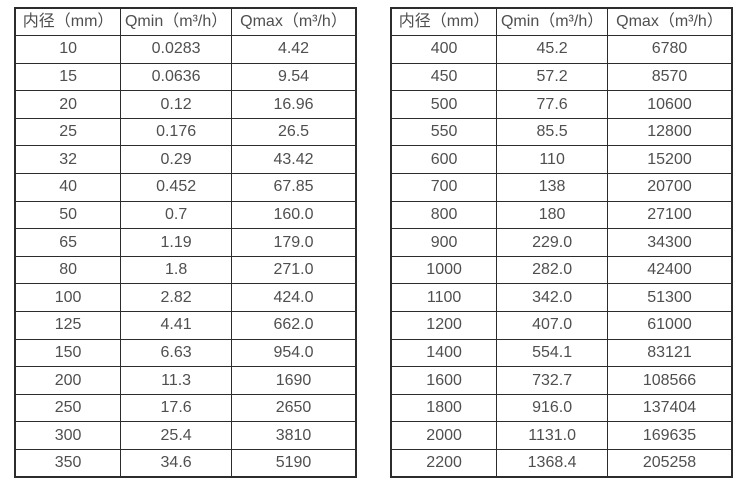 This screenshot has height=483, width=750. What do you see at coordinates (670, 325) in the screenshot?
I see `table-cell: 61000` at bounding box center [670, 325].